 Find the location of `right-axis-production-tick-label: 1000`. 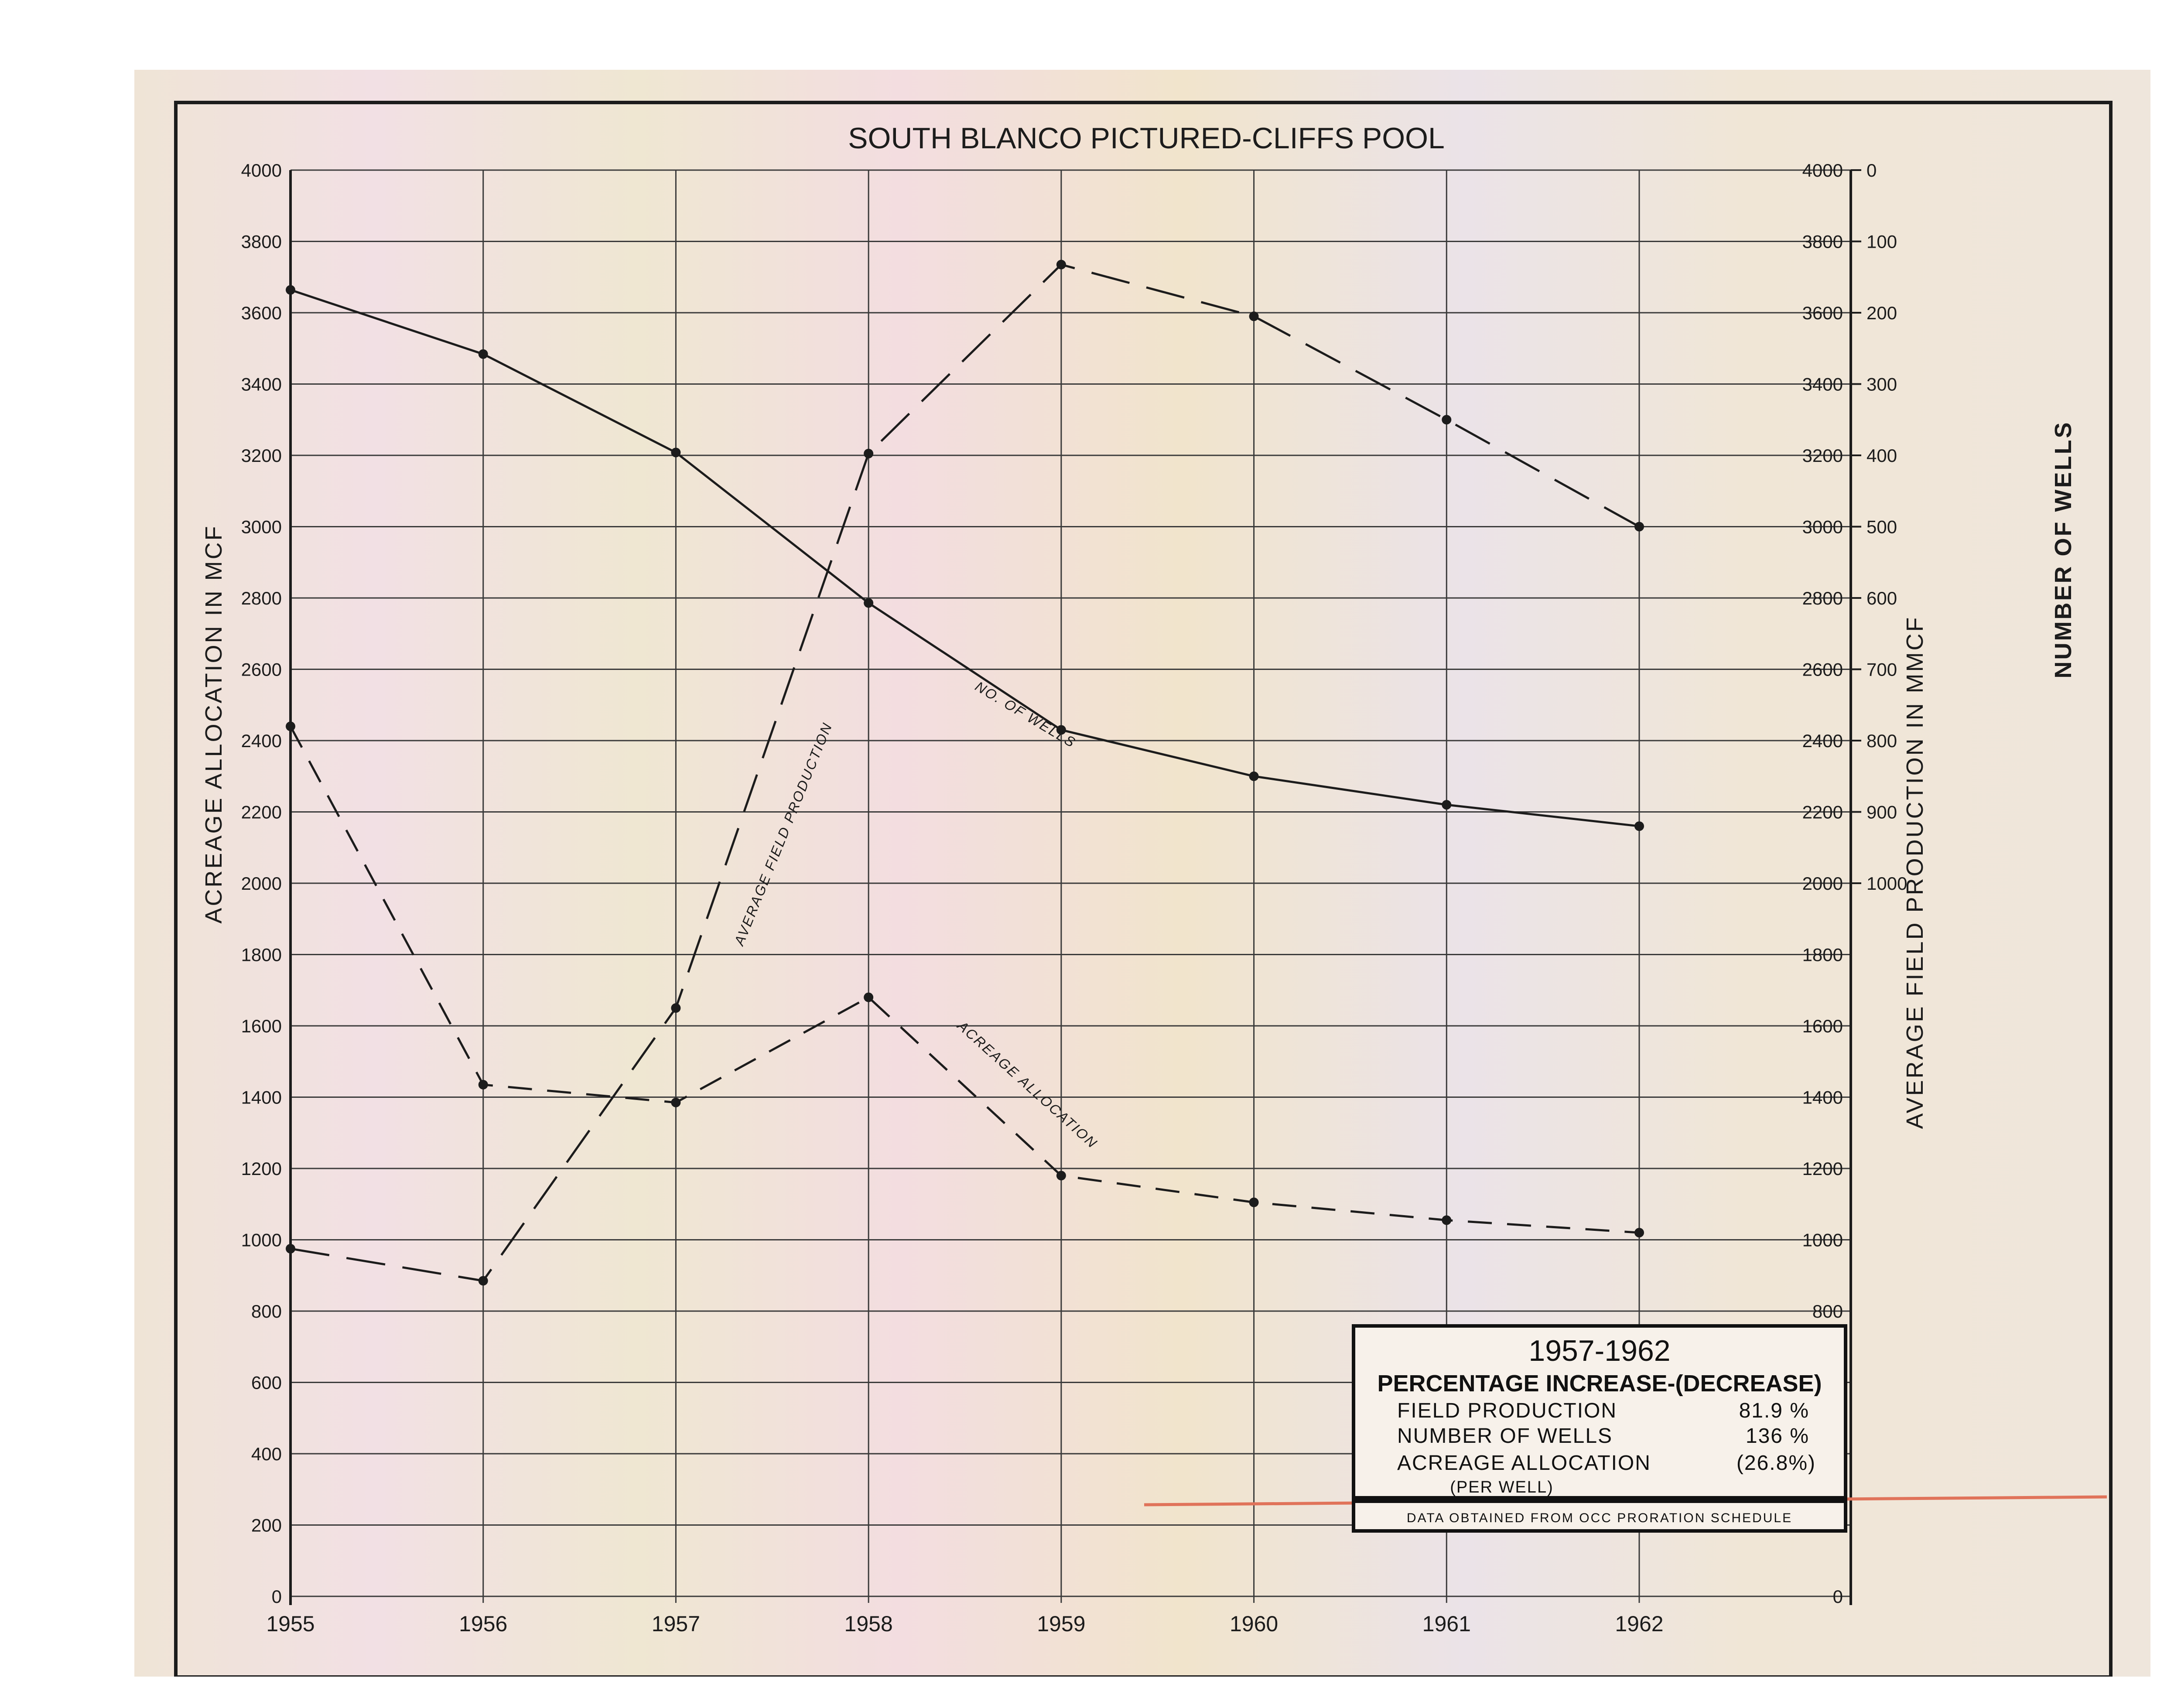

right-axis-production-tick-label: 1000 is located at coordinates (1823, 1240).